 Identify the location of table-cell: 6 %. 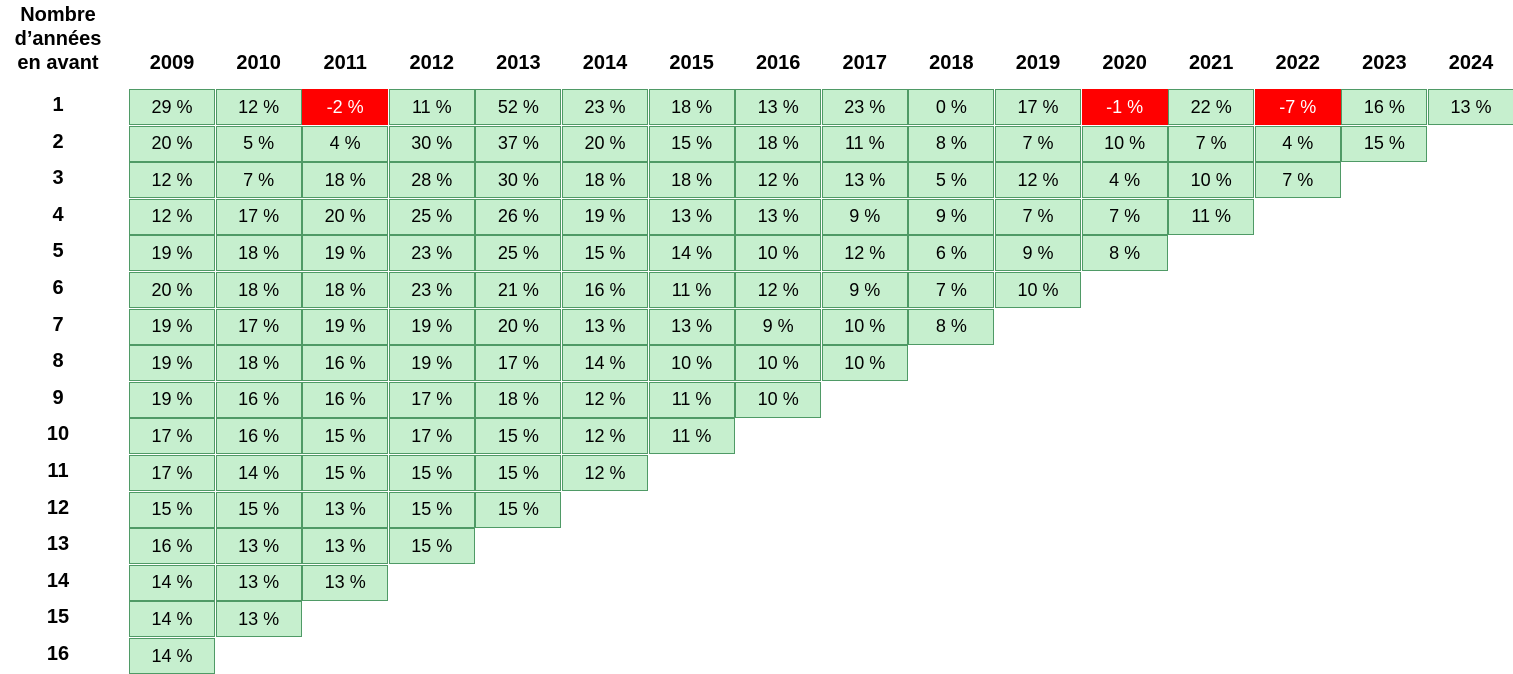
(951, 253).